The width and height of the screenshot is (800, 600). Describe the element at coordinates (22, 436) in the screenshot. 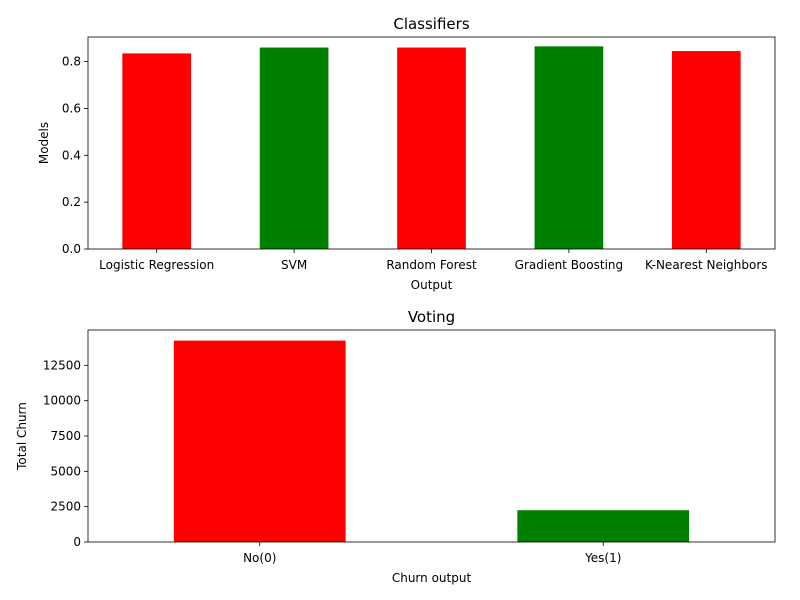

I see `voting-y-axis-label: Total Churn` at that location.